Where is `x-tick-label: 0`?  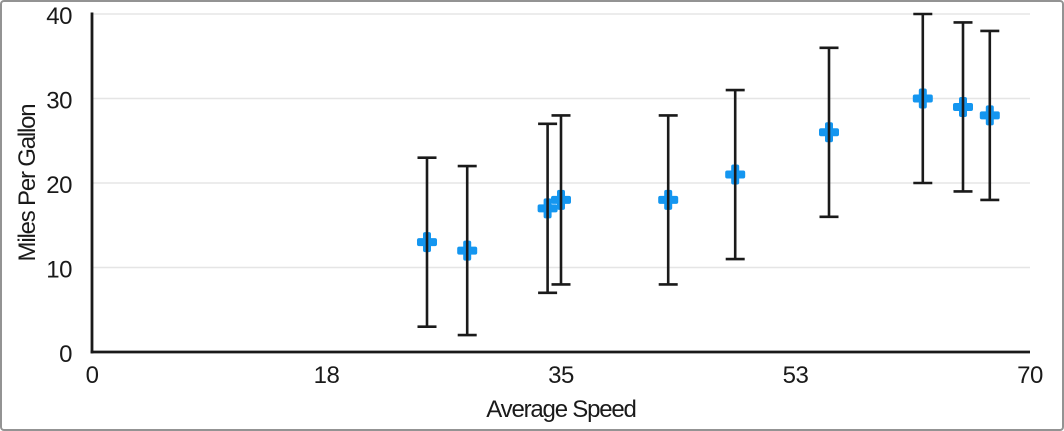 x-tick-label: 0 is located at coordinates (92, 375).